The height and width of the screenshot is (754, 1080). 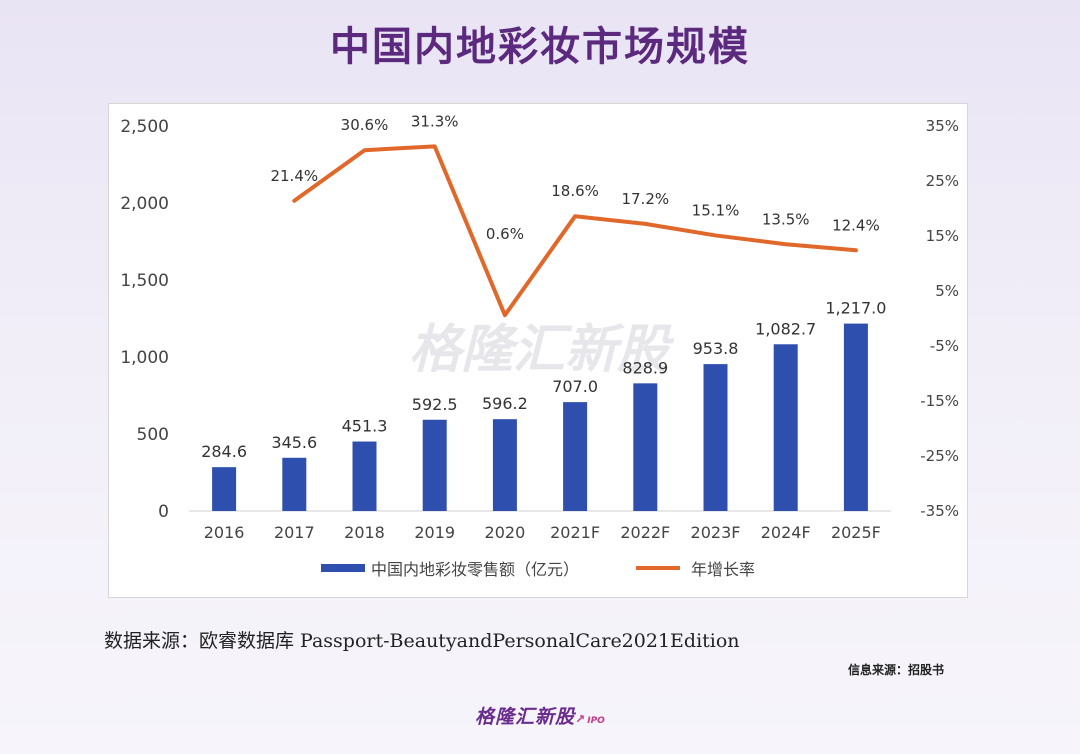 What do you see at coordinates (294, 484) in the screenshot?
I see `bar-2017` at bounding box center [294, 484].